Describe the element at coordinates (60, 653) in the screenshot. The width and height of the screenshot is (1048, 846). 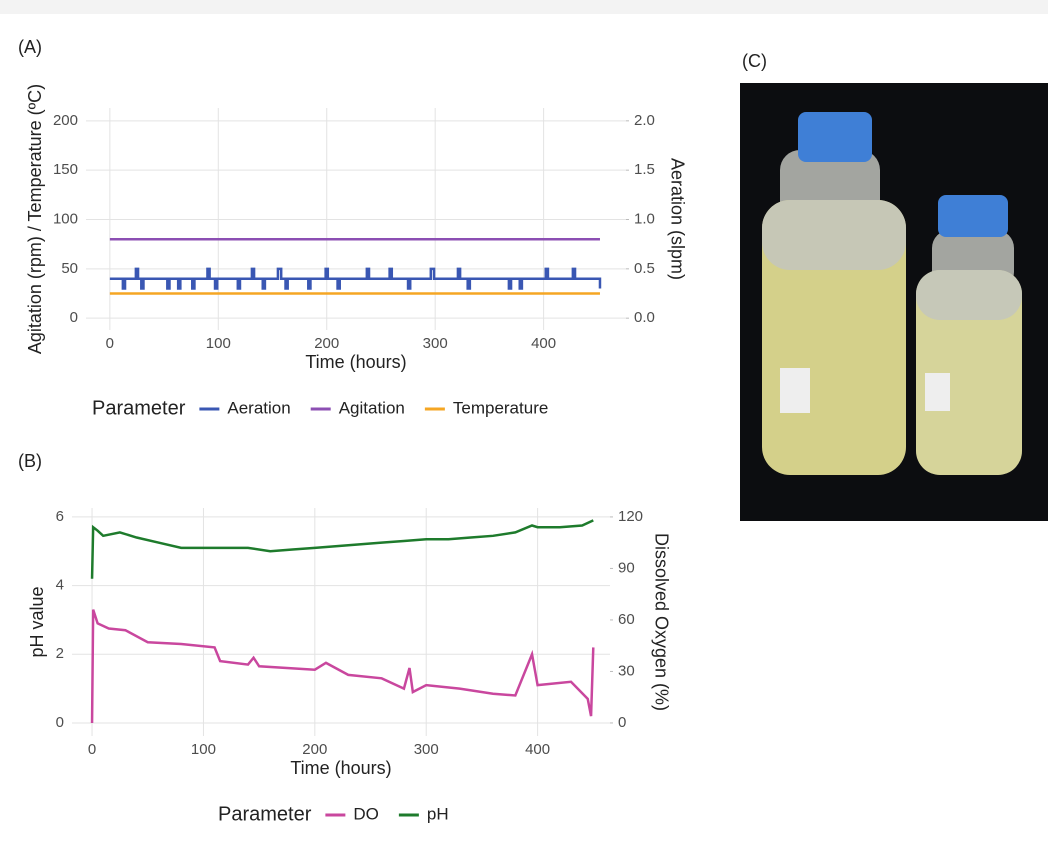
I see `y-tick-label: 2` at that location.